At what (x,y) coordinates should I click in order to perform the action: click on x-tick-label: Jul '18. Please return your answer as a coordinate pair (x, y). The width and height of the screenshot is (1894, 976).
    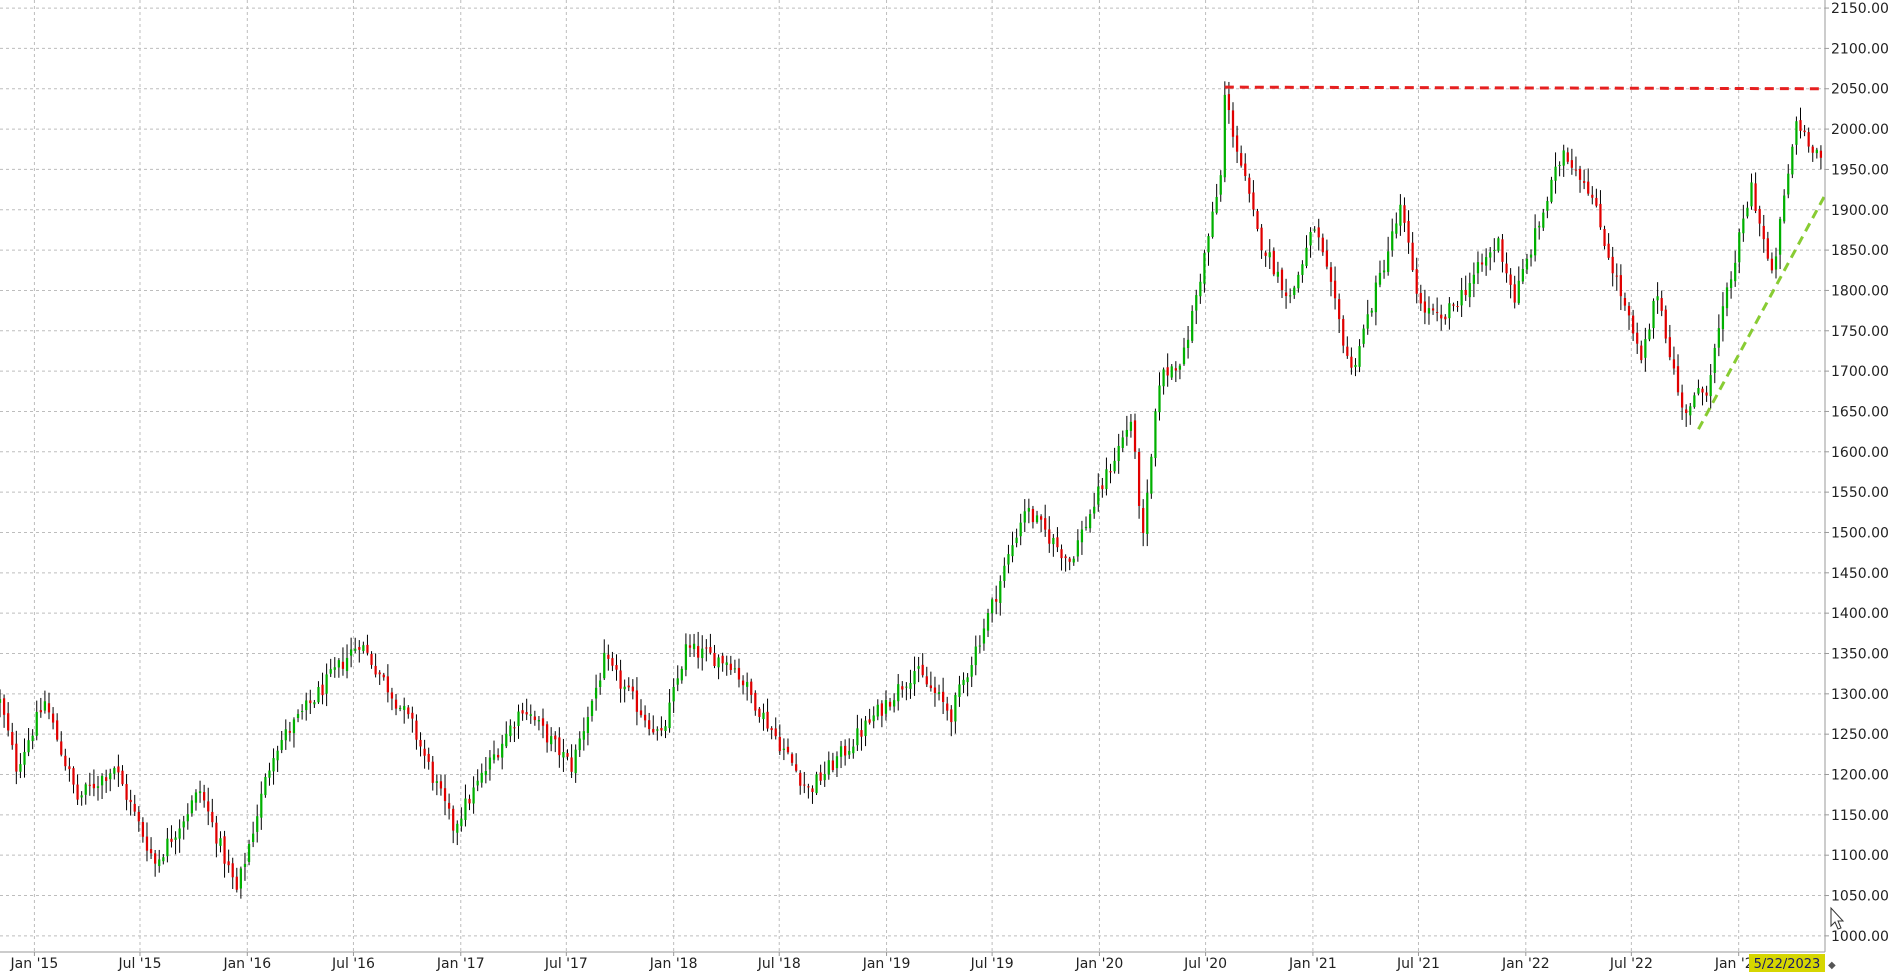
    Looking at the image, I should click on (779, 964).